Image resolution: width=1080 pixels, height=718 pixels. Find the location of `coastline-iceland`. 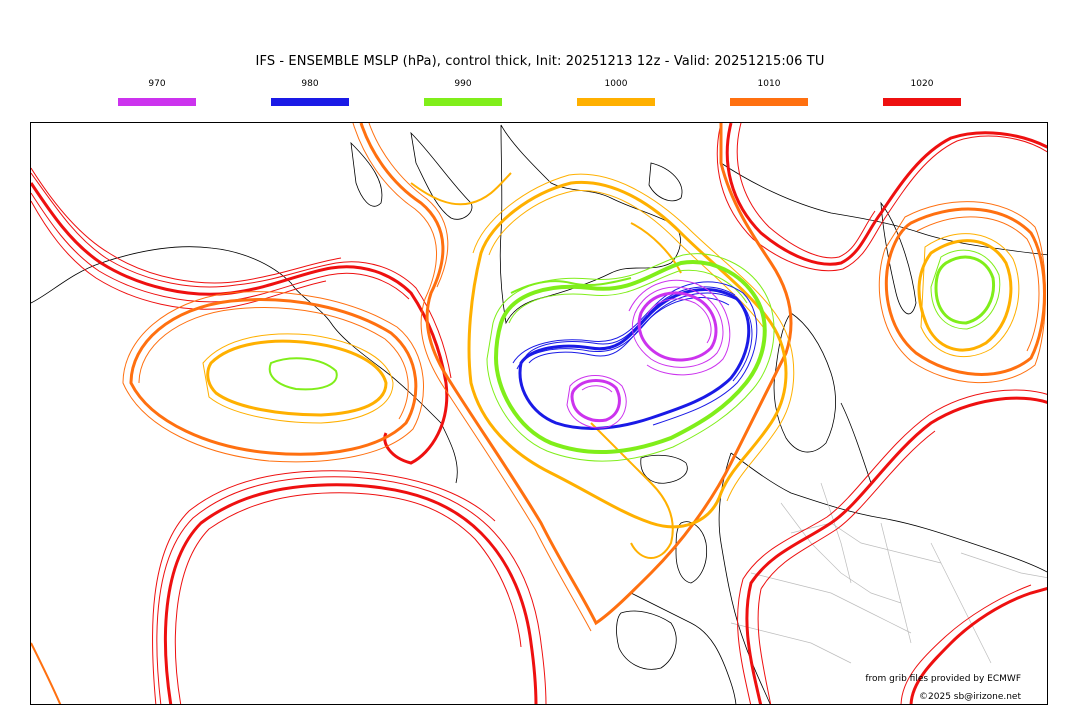

coastline-iceland is located at coordinates (664, 469).